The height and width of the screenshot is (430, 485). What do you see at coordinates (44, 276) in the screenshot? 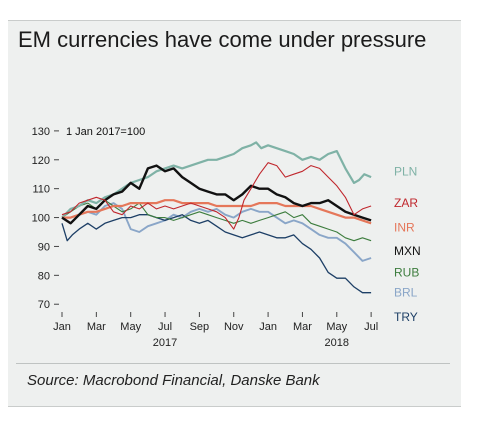
I see `y-tick-label: 80` at bounding box center [44, 276].